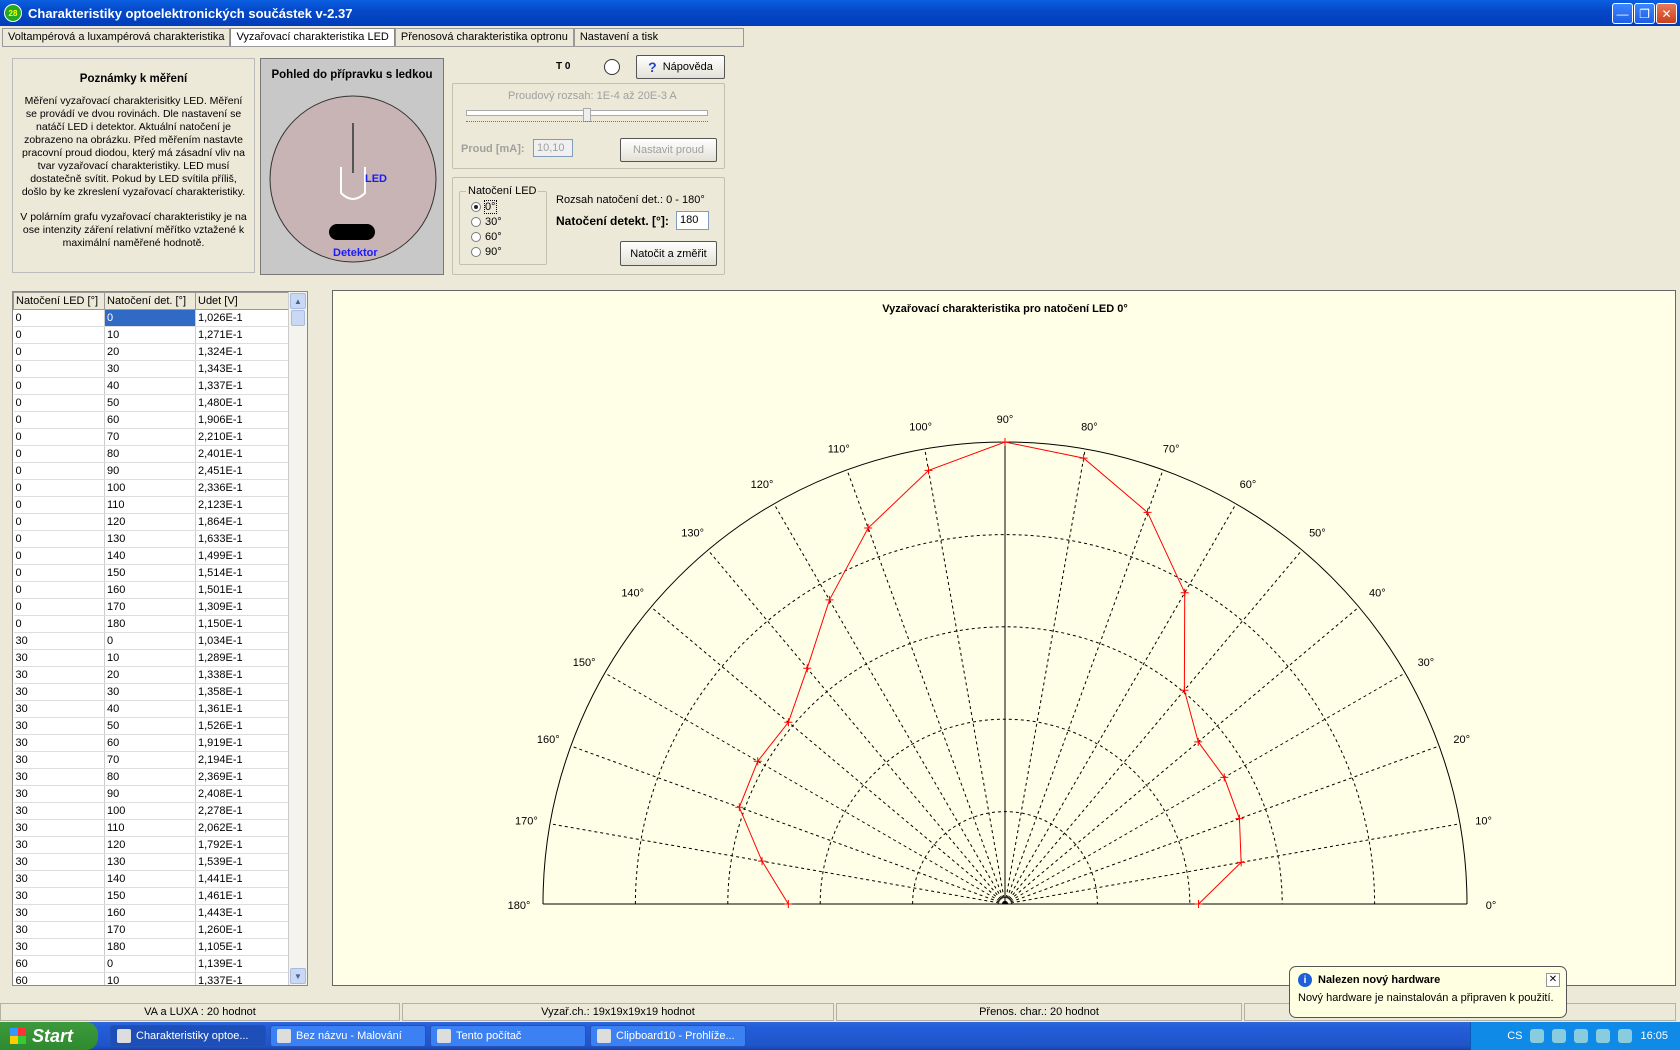  What do you see at coordinates (150, 978) in the screenshot?
I see `table-cell: 10` at bounding box center [150, 978].